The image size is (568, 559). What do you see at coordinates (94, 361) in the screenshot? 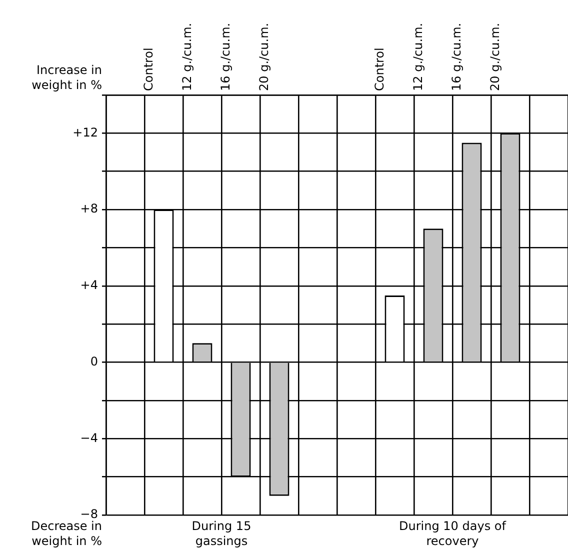
I see `y-tick-label: 0` at bounding box center [94, 361].